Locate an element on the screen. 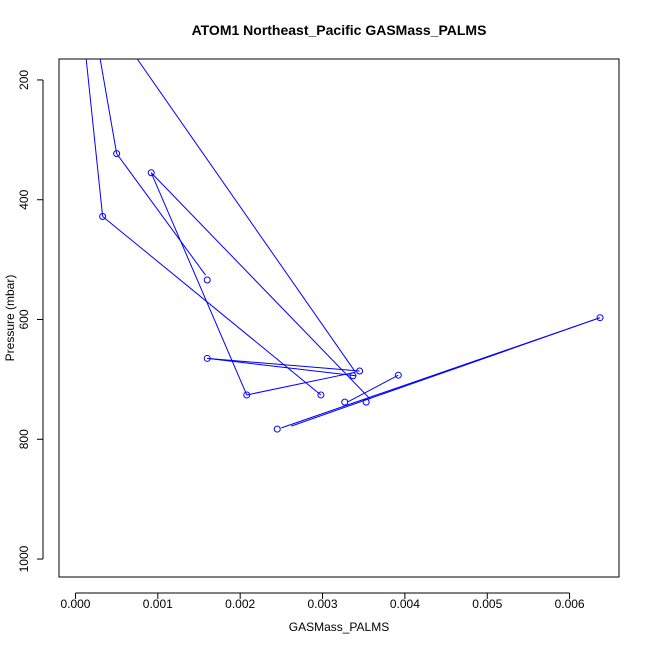 The image size is (650, 655). x-tick-label: 0.001 is located at coordinates (158, 604).